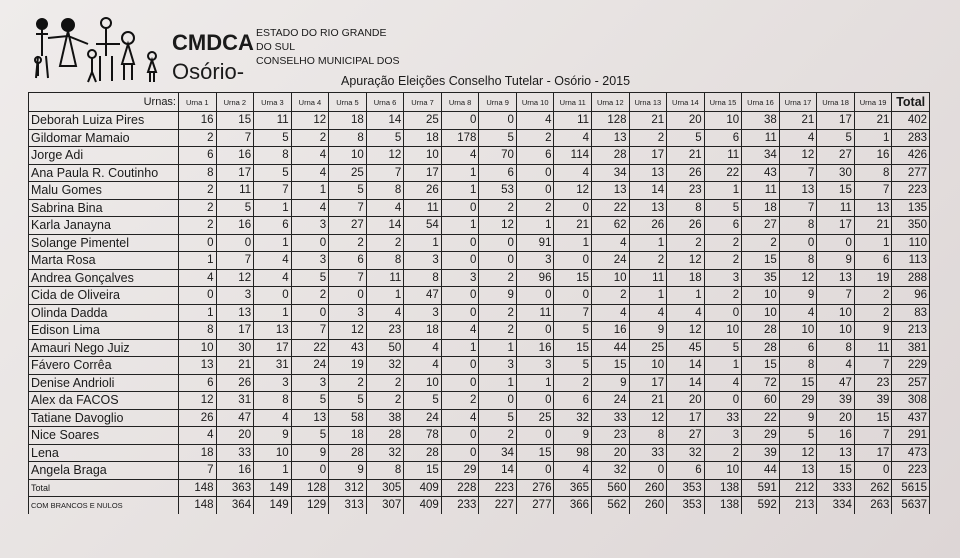  What do you see at coordinates (535, 277) in the screenshot?
I see `vote-cell: 96` at bounding box center [535, 277].